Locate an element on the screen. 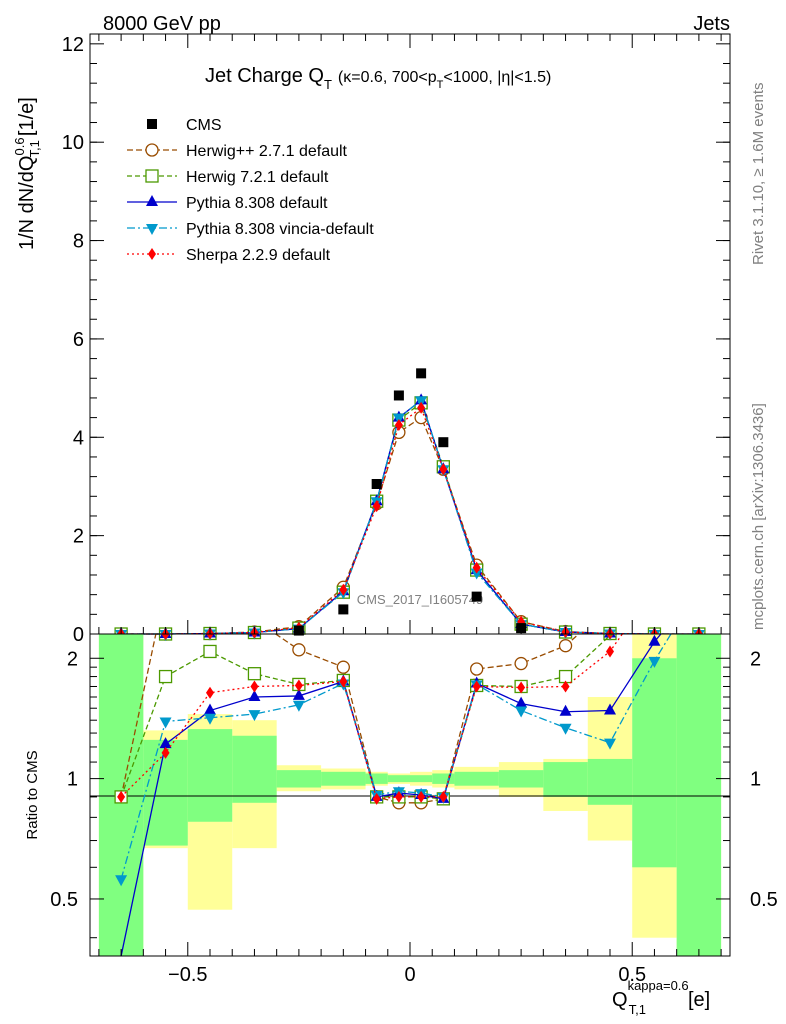  x-tick-label: 0.5 is located at coordinates (632, 975).